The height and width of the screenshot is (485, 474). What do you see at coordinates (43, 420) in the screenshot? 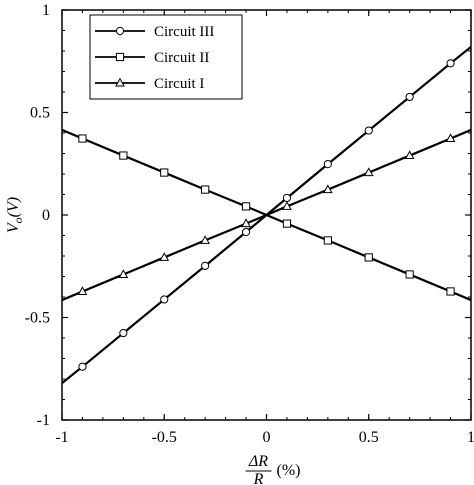
I see `y-tick-label: -1` at bounding box center [43, 420].